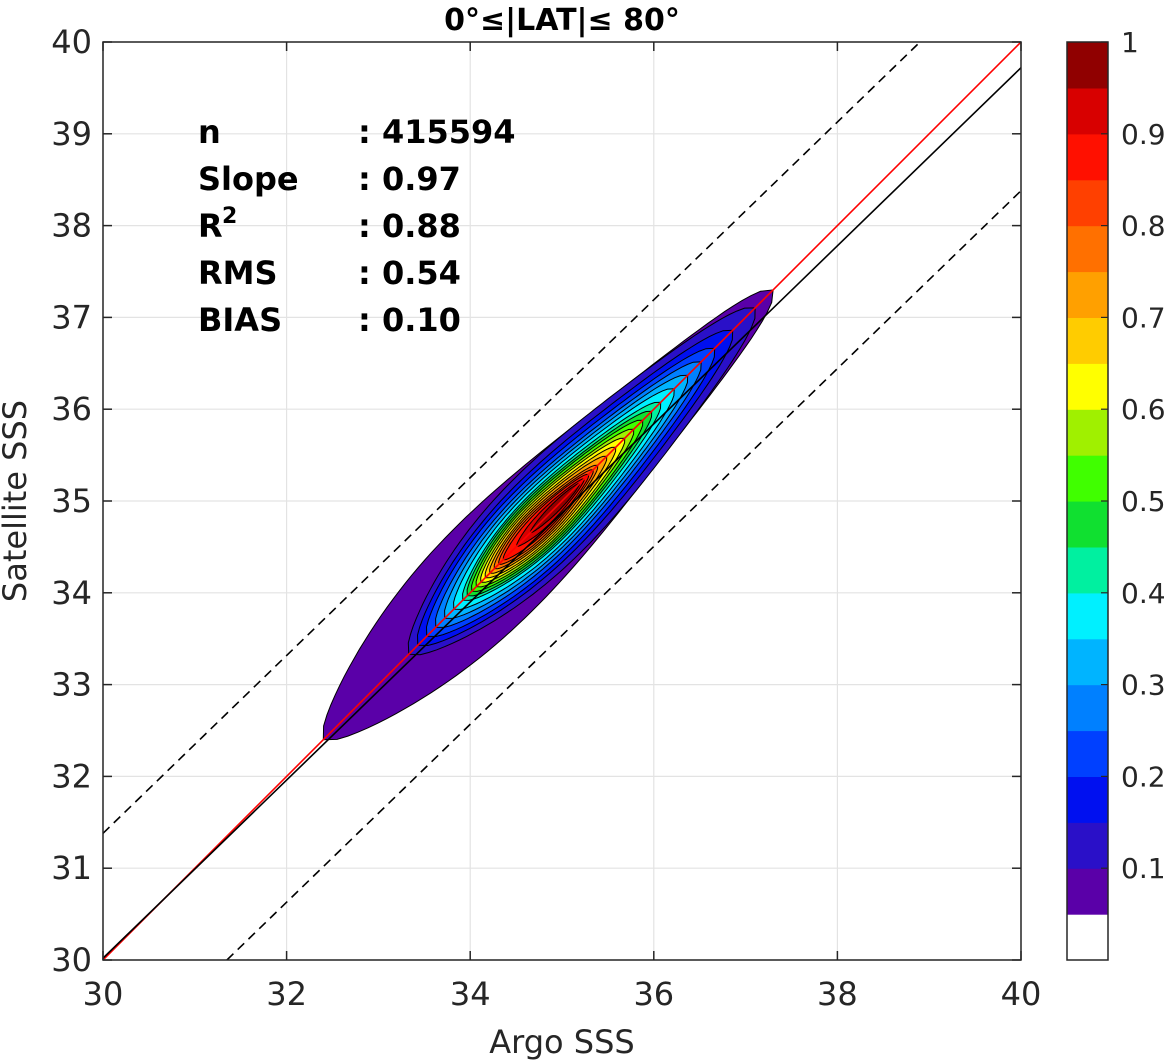  Describe the element at coordinates (71, 226) in the screenshot. I see `y-tick-label-8: 38` at that location.